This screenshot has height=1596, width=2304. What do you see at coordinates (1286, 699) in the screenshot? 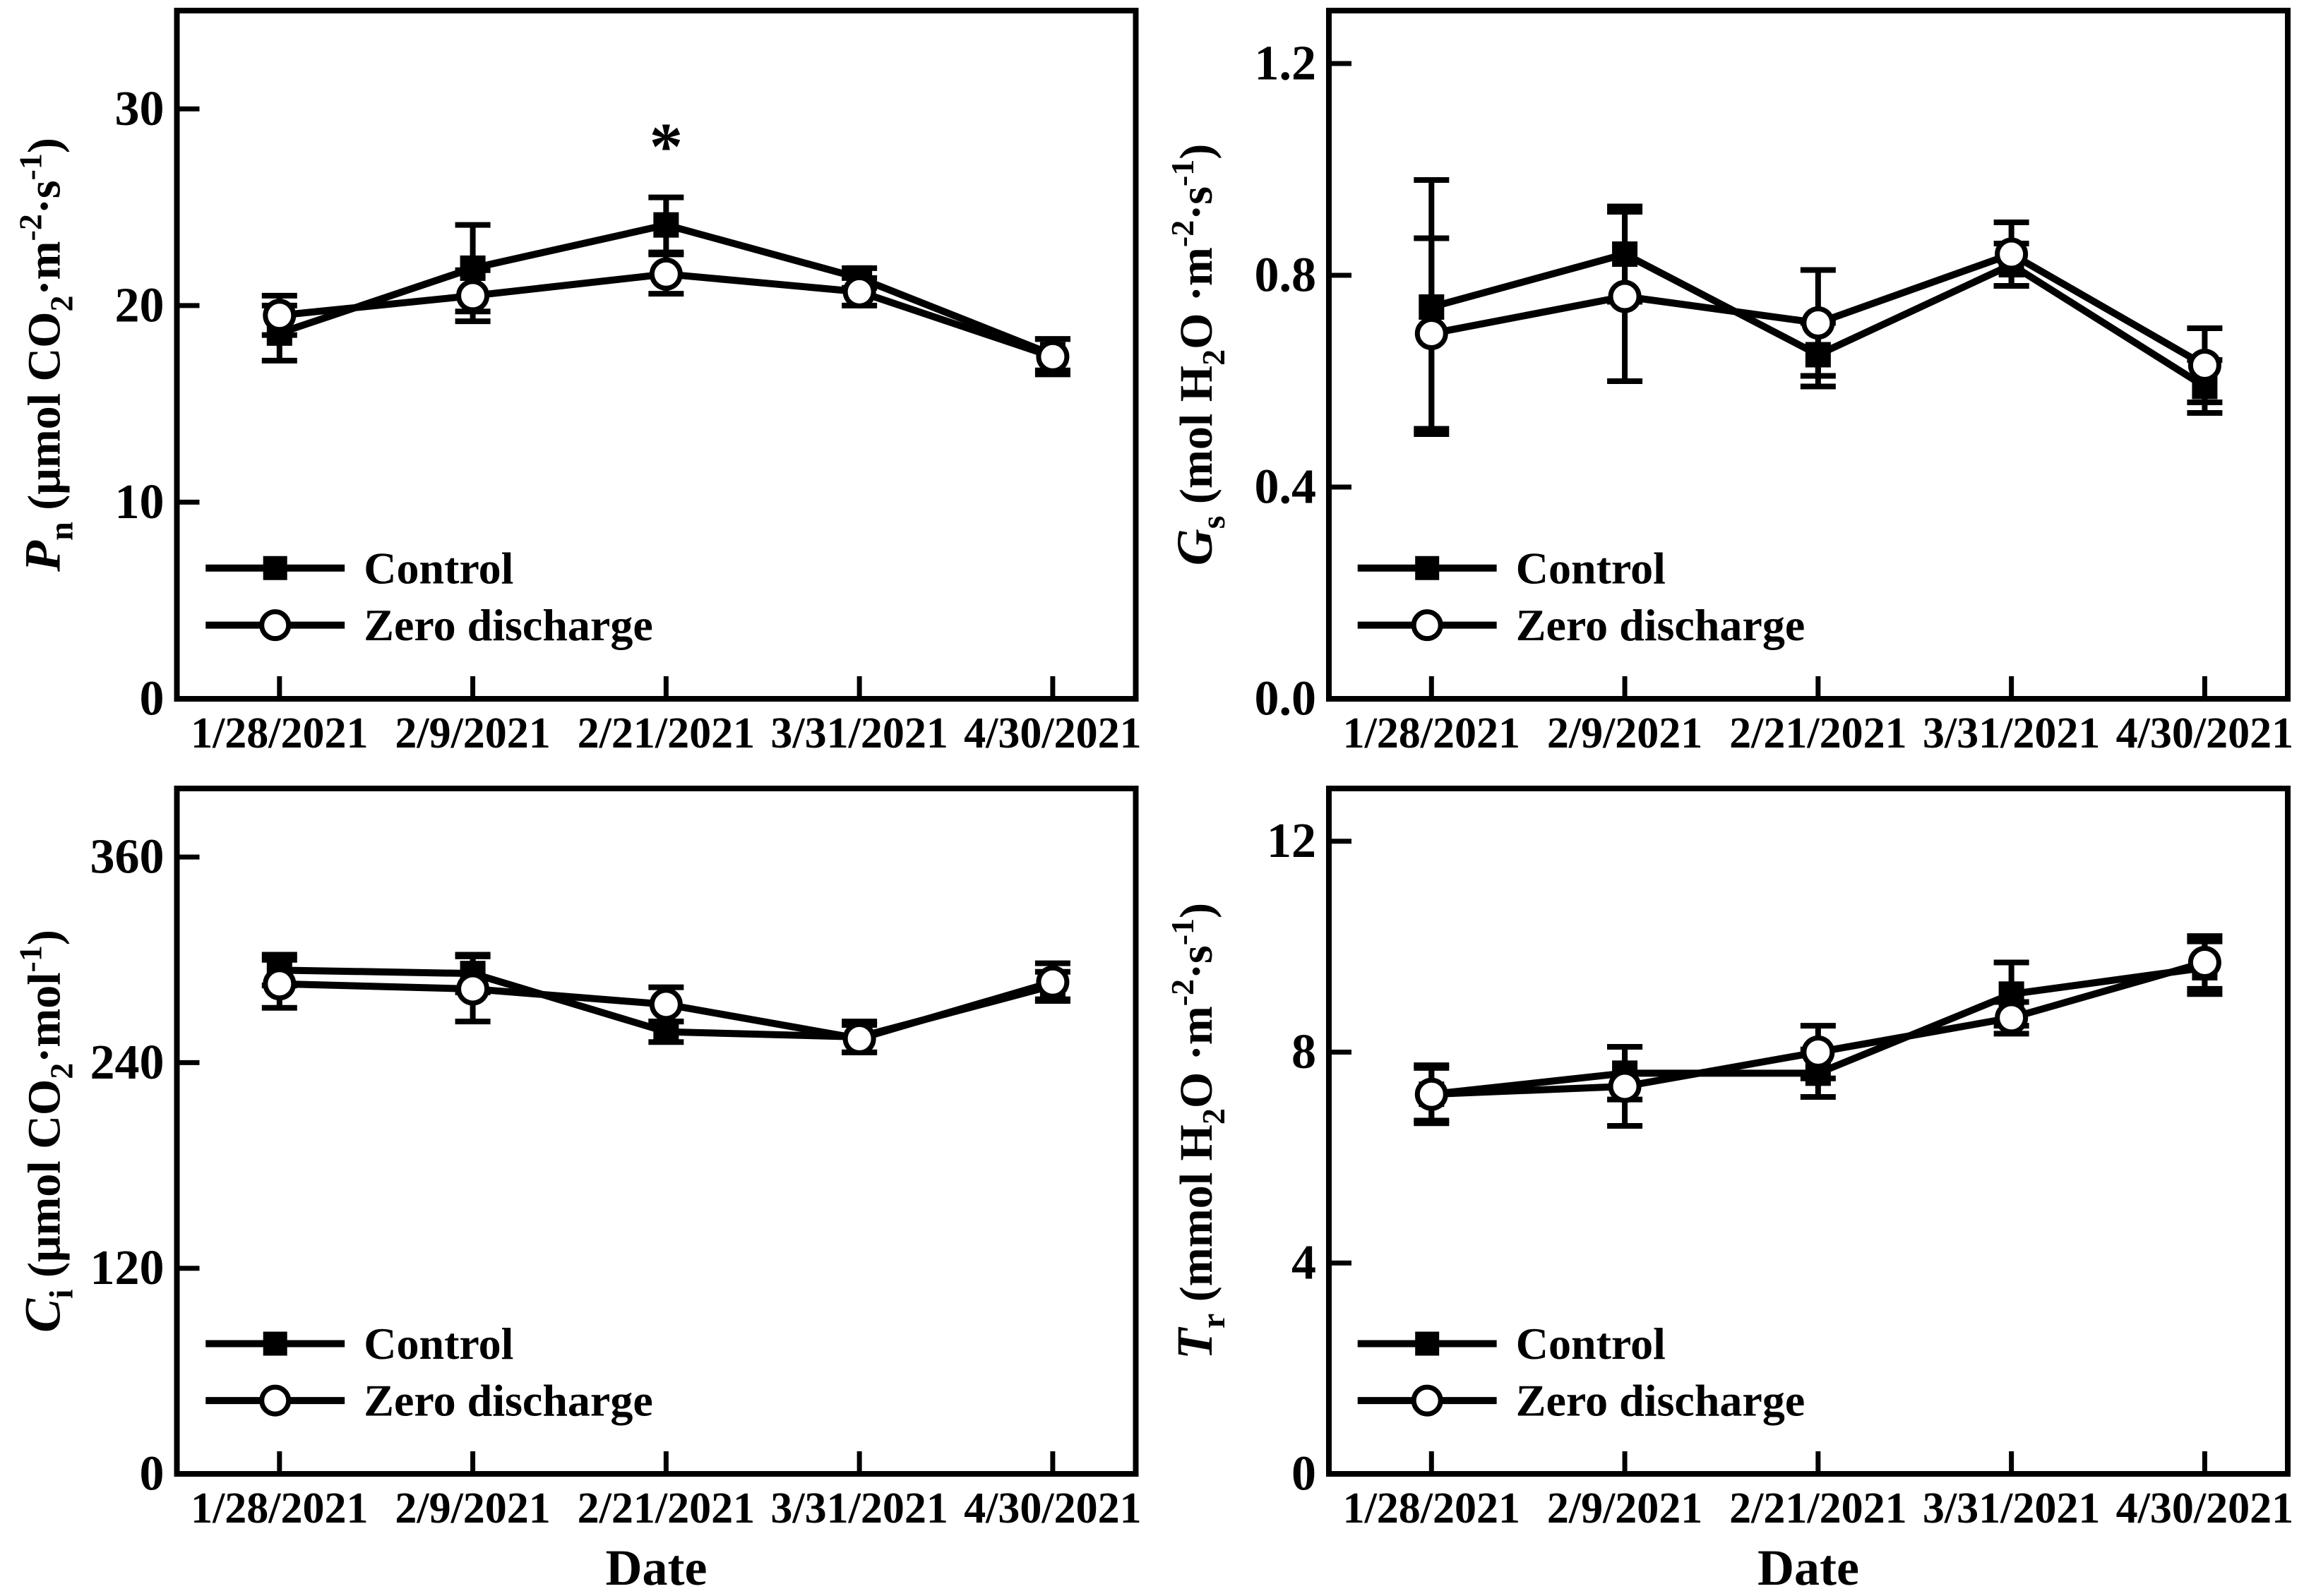
I see `y-tick-label: 0.0` at bounding box center [1286, 699].